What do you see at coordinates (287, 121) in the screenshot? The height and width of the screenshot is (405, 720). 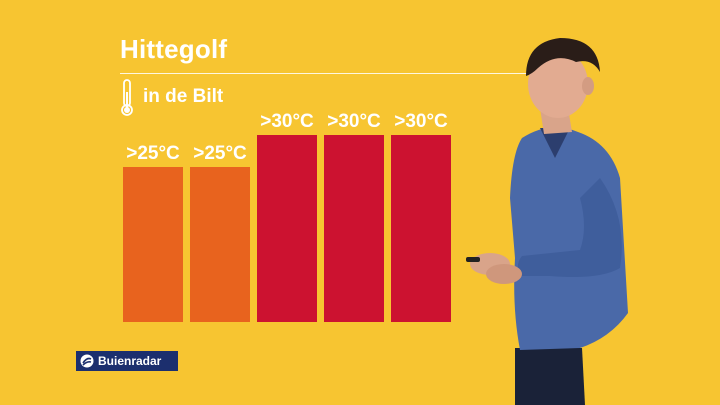 I see `bar-label-3: >30°C` at bounding box center [287, 121].